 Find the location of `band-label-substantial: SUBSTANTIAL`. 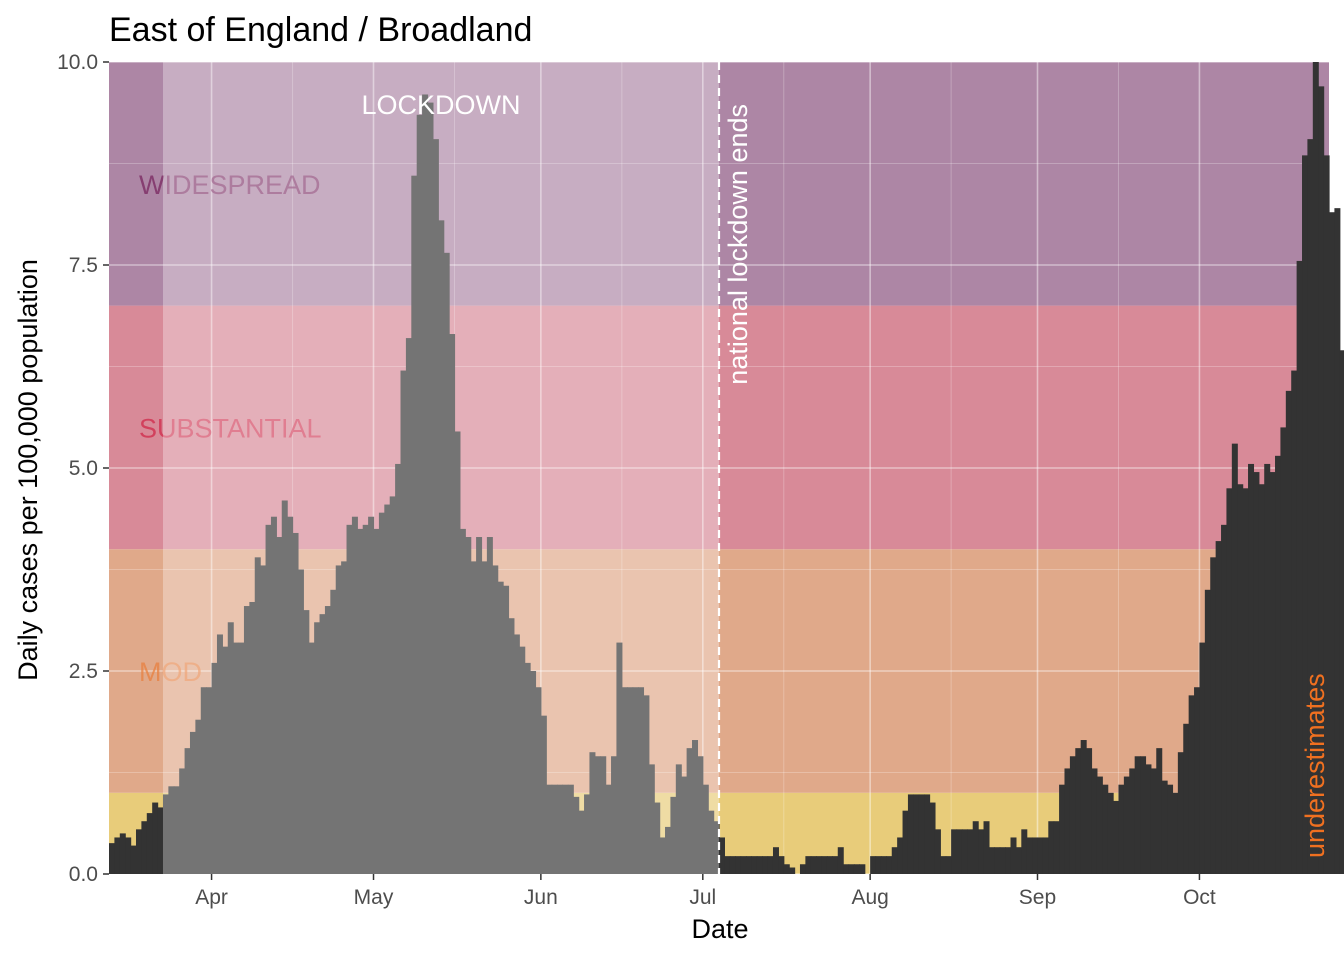

band-label-substantial: SUBSTANTIAL is located at coordinates (230, 428).